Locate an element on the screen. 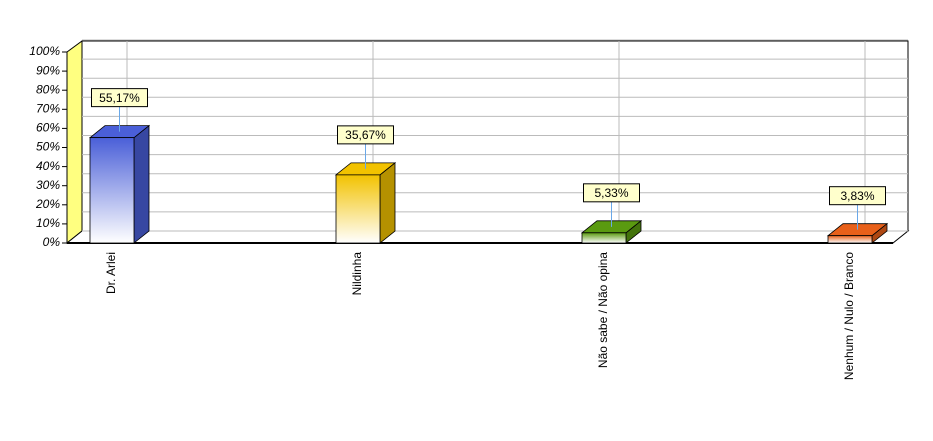  value-label: 35,67% is located at coordinates (365, 135).